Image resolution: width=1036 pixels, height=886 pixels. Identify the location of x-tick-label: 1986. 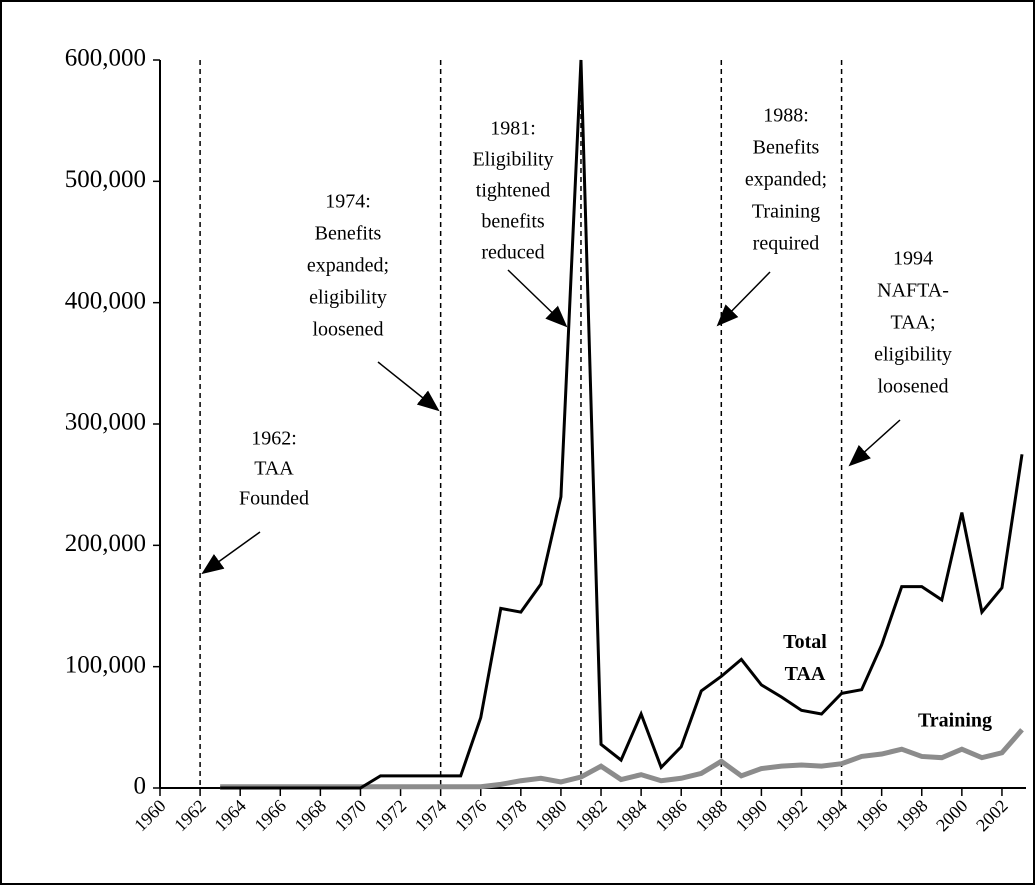
(671, 816).